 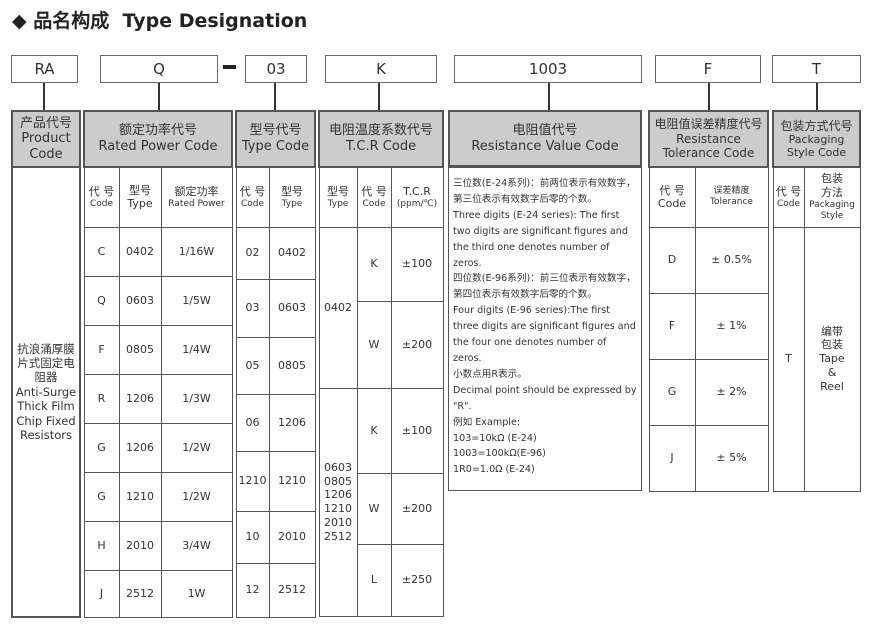 I want to click on code-box-product: RA, so click(x=44, y=69).